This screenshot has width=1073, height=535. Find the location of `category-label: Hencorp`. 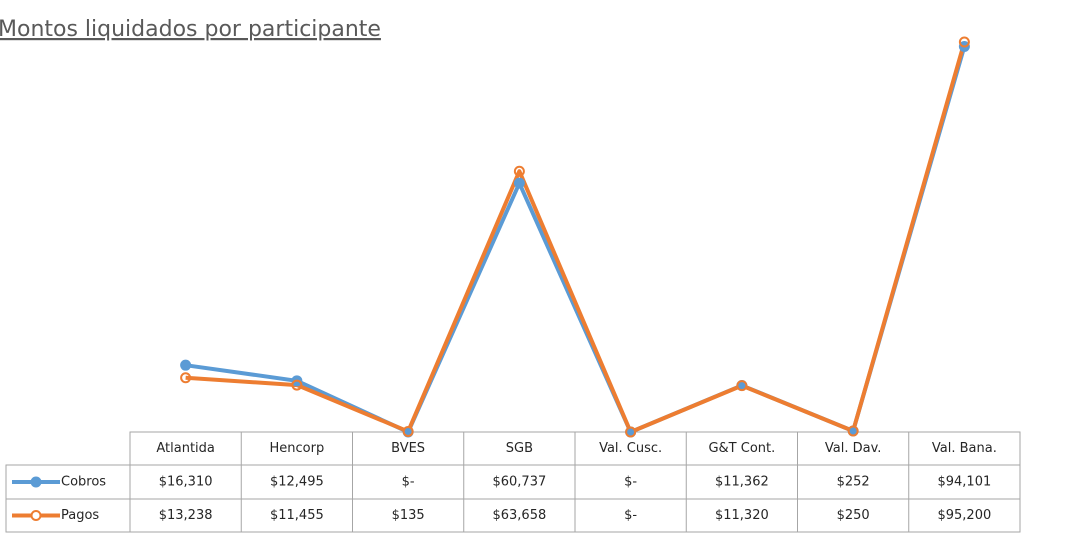

category-label: Hencorp is located at coordinates (297, 448).